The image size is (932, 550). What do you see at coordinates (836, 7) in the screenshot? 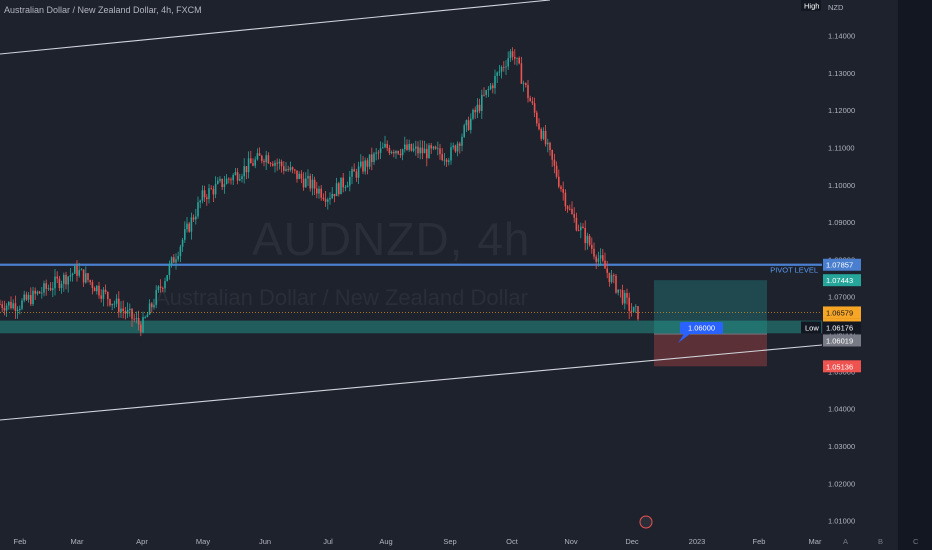
I see `currency-label: NZD` at bounding box center [836, 7].